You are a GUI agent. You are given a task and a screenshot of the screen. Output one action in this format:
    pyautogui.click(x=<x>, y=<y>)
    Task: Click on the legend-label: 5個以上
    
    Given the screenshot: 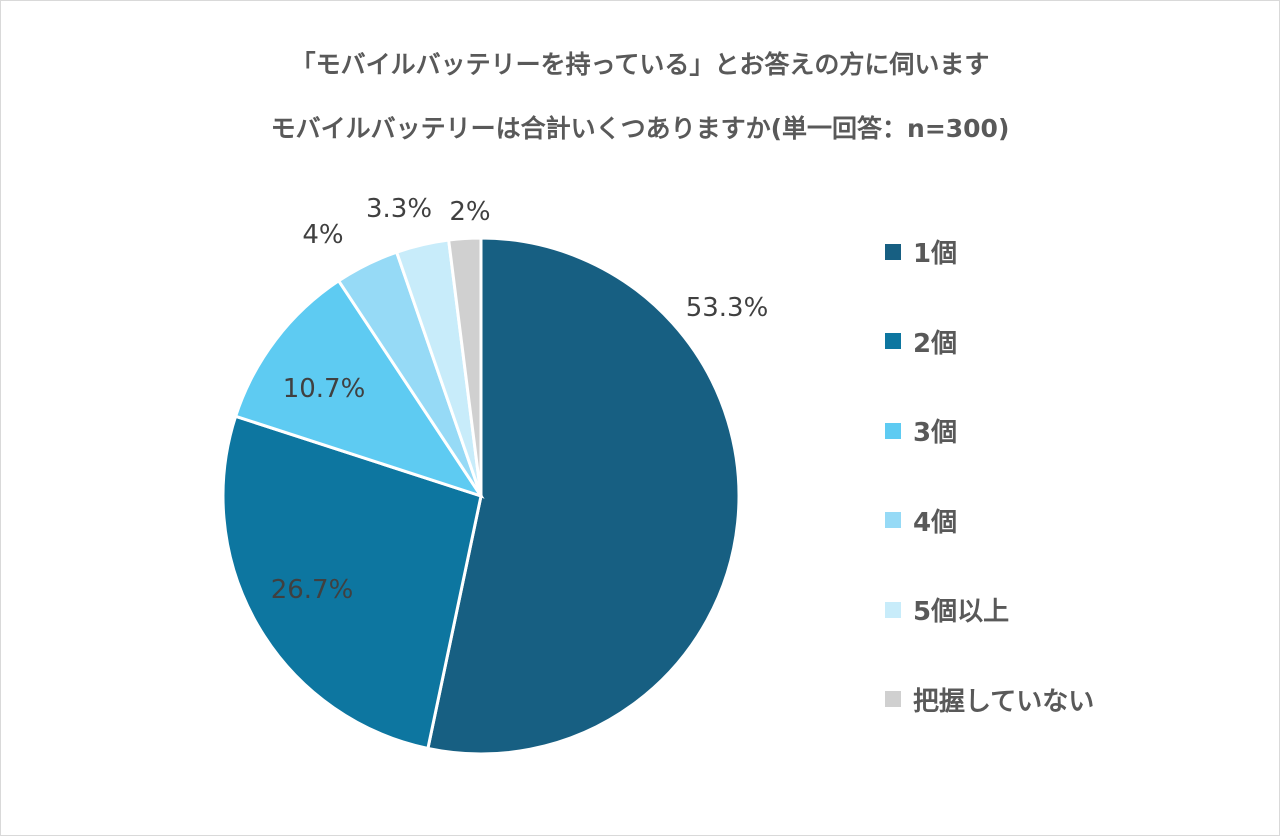 What is the action you would take?
    pyautogui.click(x=961, y=612)
    